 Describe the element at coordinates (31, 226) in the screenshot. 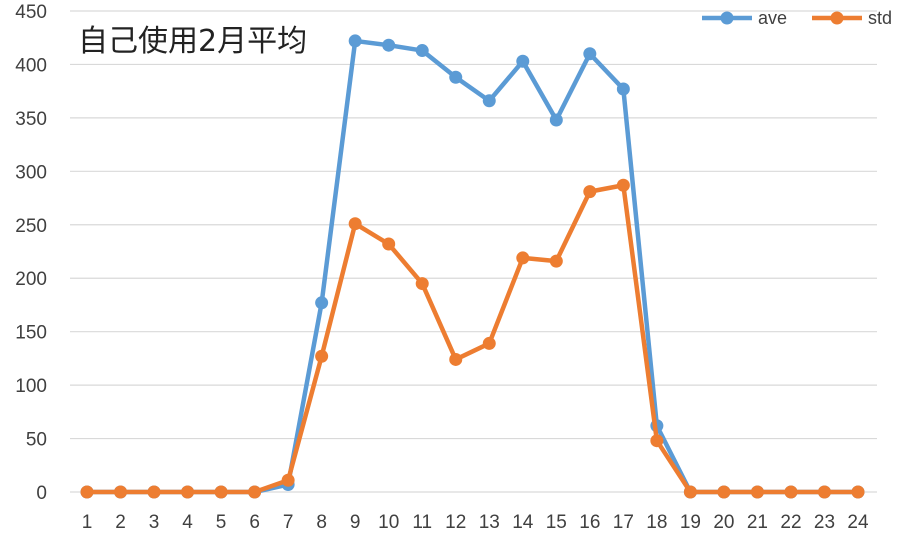

I see `y-tick-label: 250` at that location.